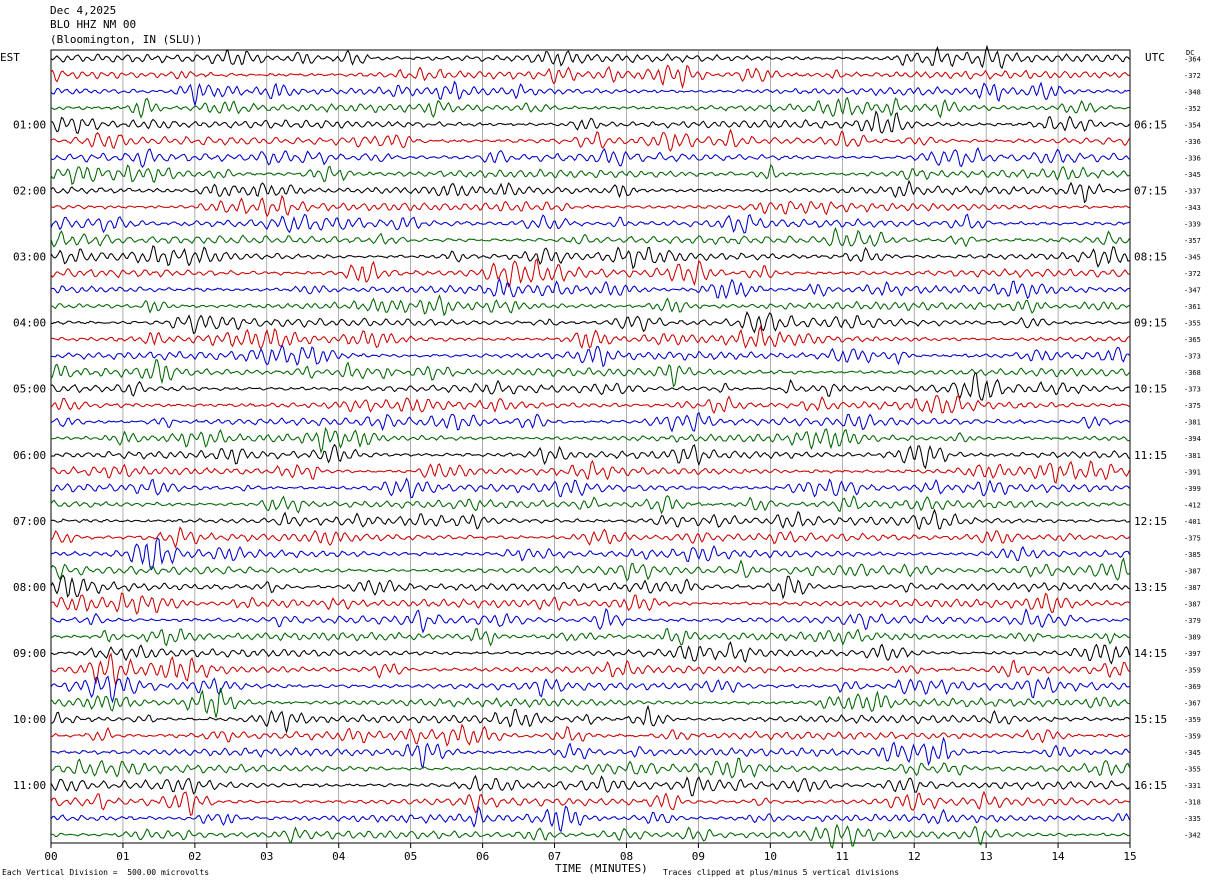 The width and height of the screenshot is (1210, 886). I want to click on dc-offset-label: -365, so click(1192, 340).